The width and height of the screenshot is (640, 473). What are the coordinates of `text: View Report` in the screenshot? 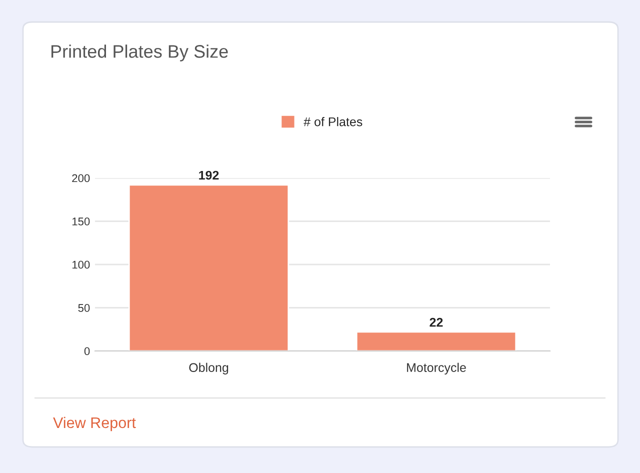 It's located at (94, 424).